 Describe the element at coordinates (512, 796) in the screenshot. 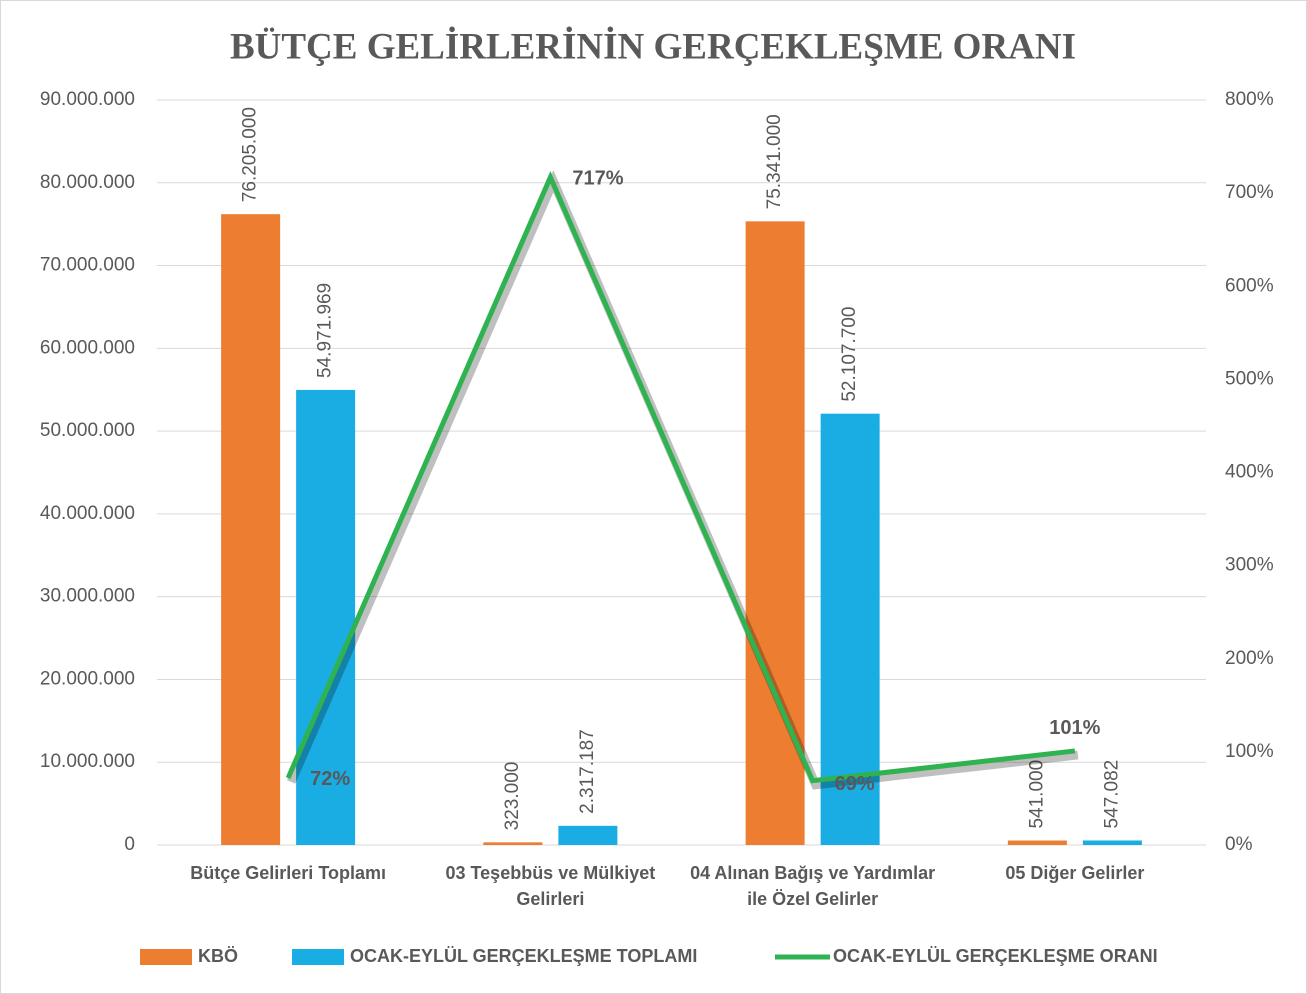

I see `data-label: 323.000` at that location.